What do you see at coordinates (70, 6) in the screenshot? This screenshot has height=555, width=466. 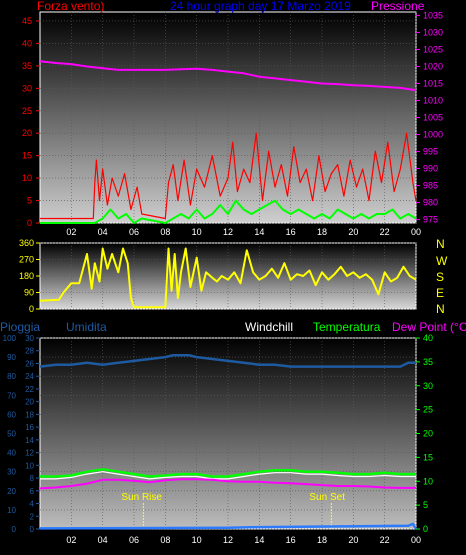 I see `left-axis-label: Forza vento)` at bounding box center [70, 6].